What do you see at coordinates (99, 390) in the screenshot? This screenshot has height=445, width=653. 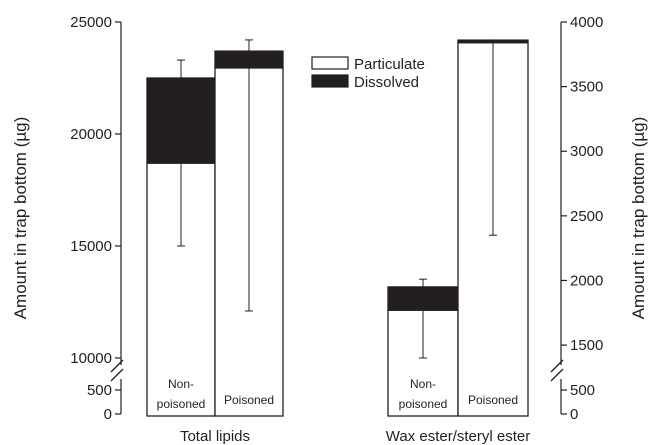 I see `left-axis-tick-label: 500` at bounding box center [99, 390].